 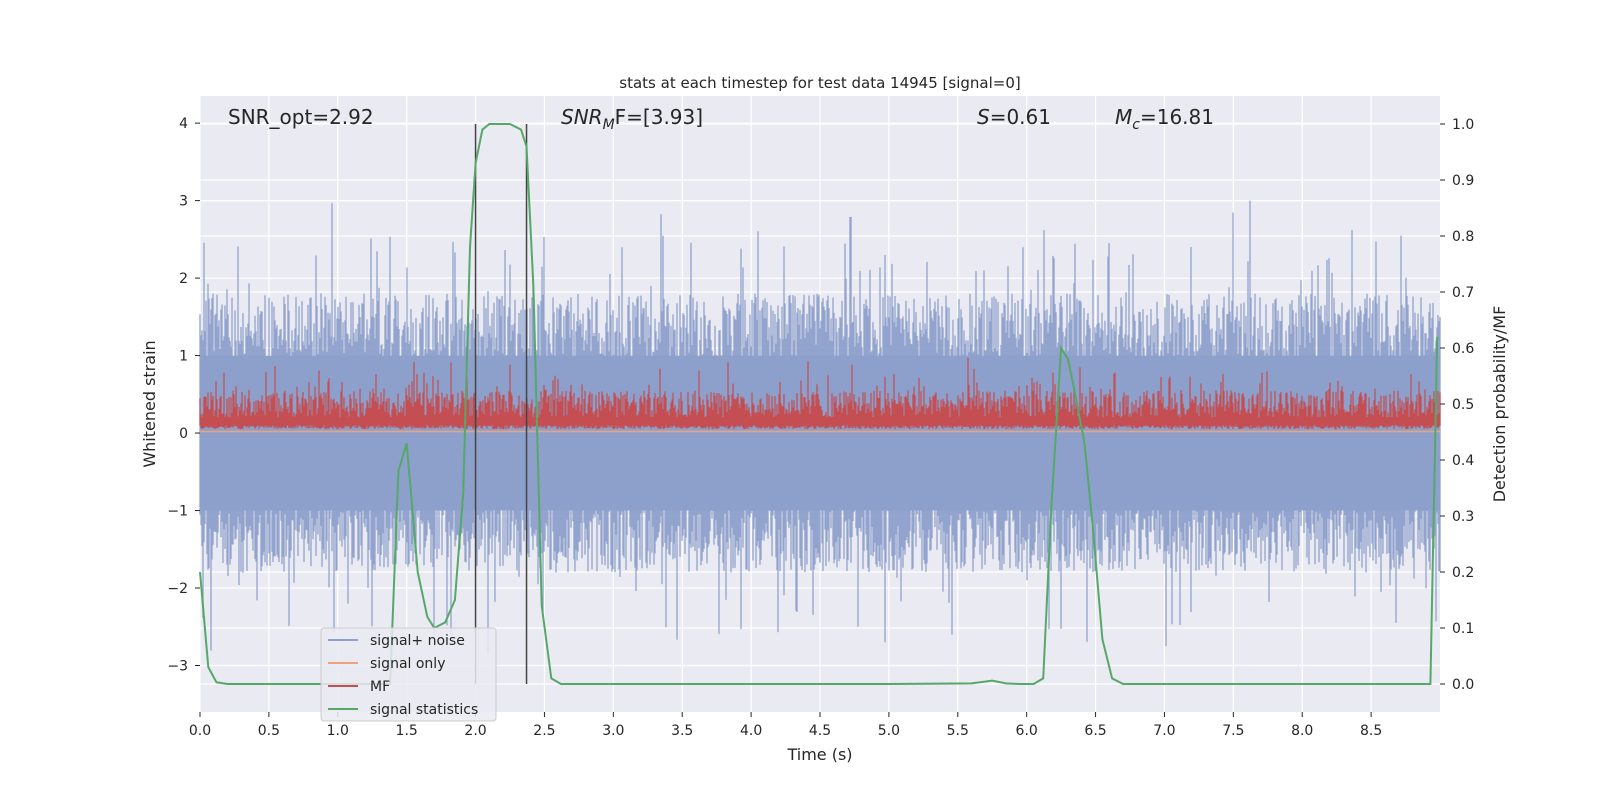 What do you see at coordinates (177, 512) in the screenshot?
I see `y-left-tick-label: −1` at bounding box center [177, 512].